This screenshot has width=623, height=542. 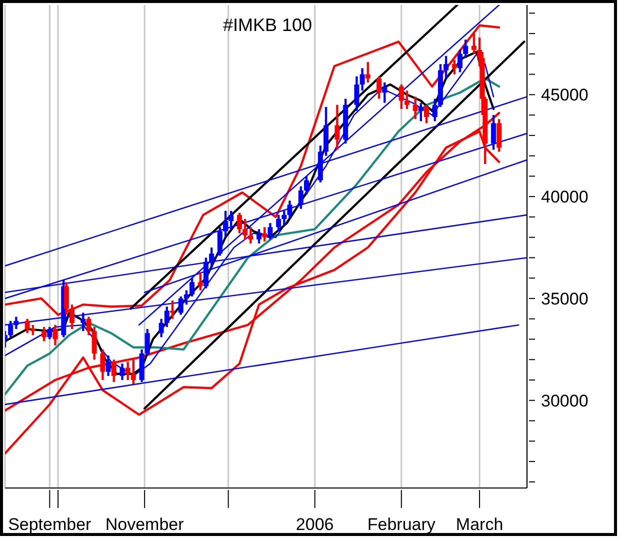 What do you see at coordinates (564, 298) in the screenshot?
I see `y-tick-label: 35000` at bounding box center [564, 298].